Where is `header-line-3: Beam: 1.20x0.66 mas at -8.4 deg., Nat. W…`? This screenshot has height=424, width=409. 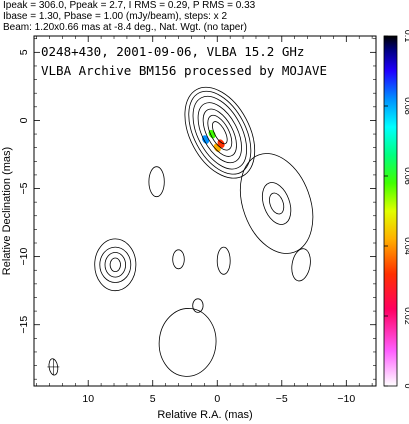
header-line-3: Beam: 1.20x0.66 mas at -8.4 deg., Nat. W… is located at coordinates (125, 27).